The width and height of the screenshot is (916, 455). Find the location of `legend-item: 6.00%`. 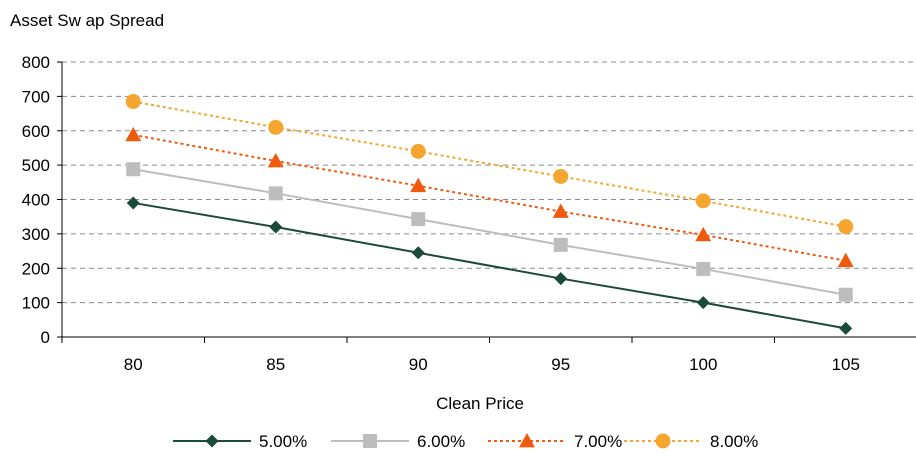

legend-item: 6.00% is located at coordinates (398, 441).